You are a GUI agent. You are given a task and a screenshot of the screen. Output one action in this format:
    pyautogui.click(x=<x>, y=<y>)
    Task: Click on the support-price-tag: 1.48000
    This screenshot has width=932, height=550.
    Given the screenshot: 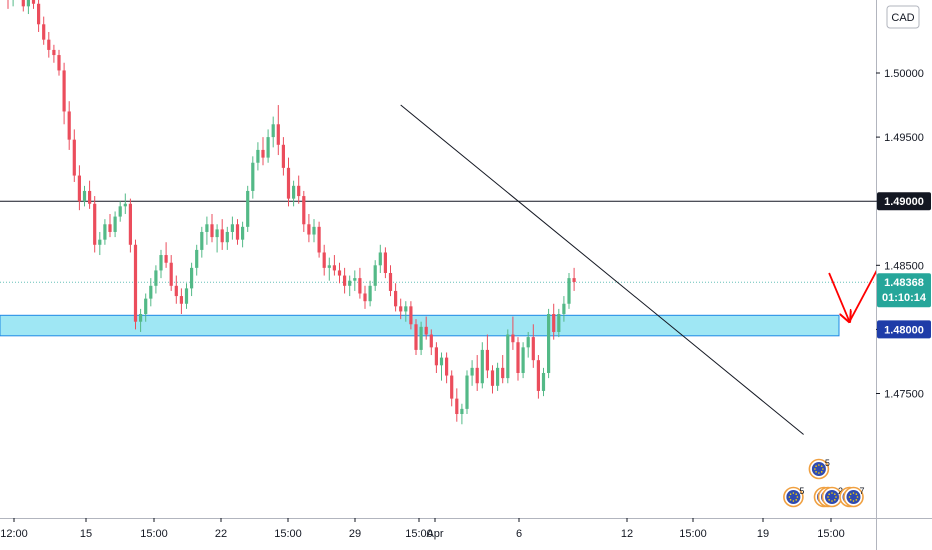 What is the action you would take?
    pyautogui.click(x=904, y=329)
    